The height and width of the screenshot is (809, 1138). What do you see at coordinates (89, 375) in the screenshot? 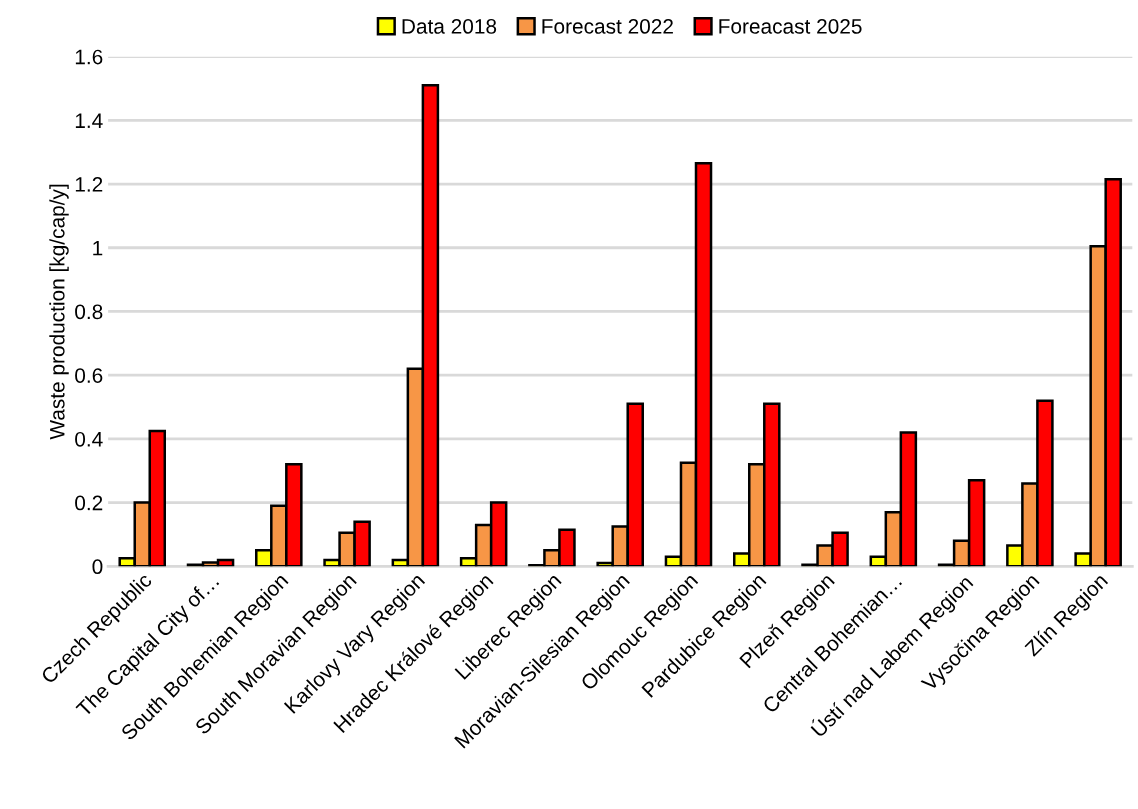
I see `y-tick-label: 0.6` at bounding box center [89, 375].